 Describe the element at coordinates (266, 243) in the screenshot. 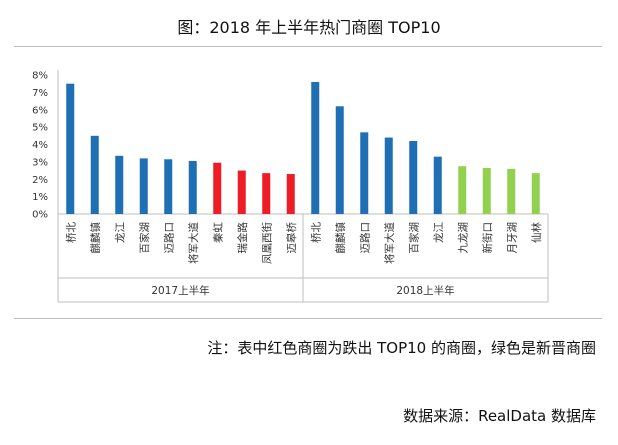

I see `x-category-label: 凤凰西街` at that location.